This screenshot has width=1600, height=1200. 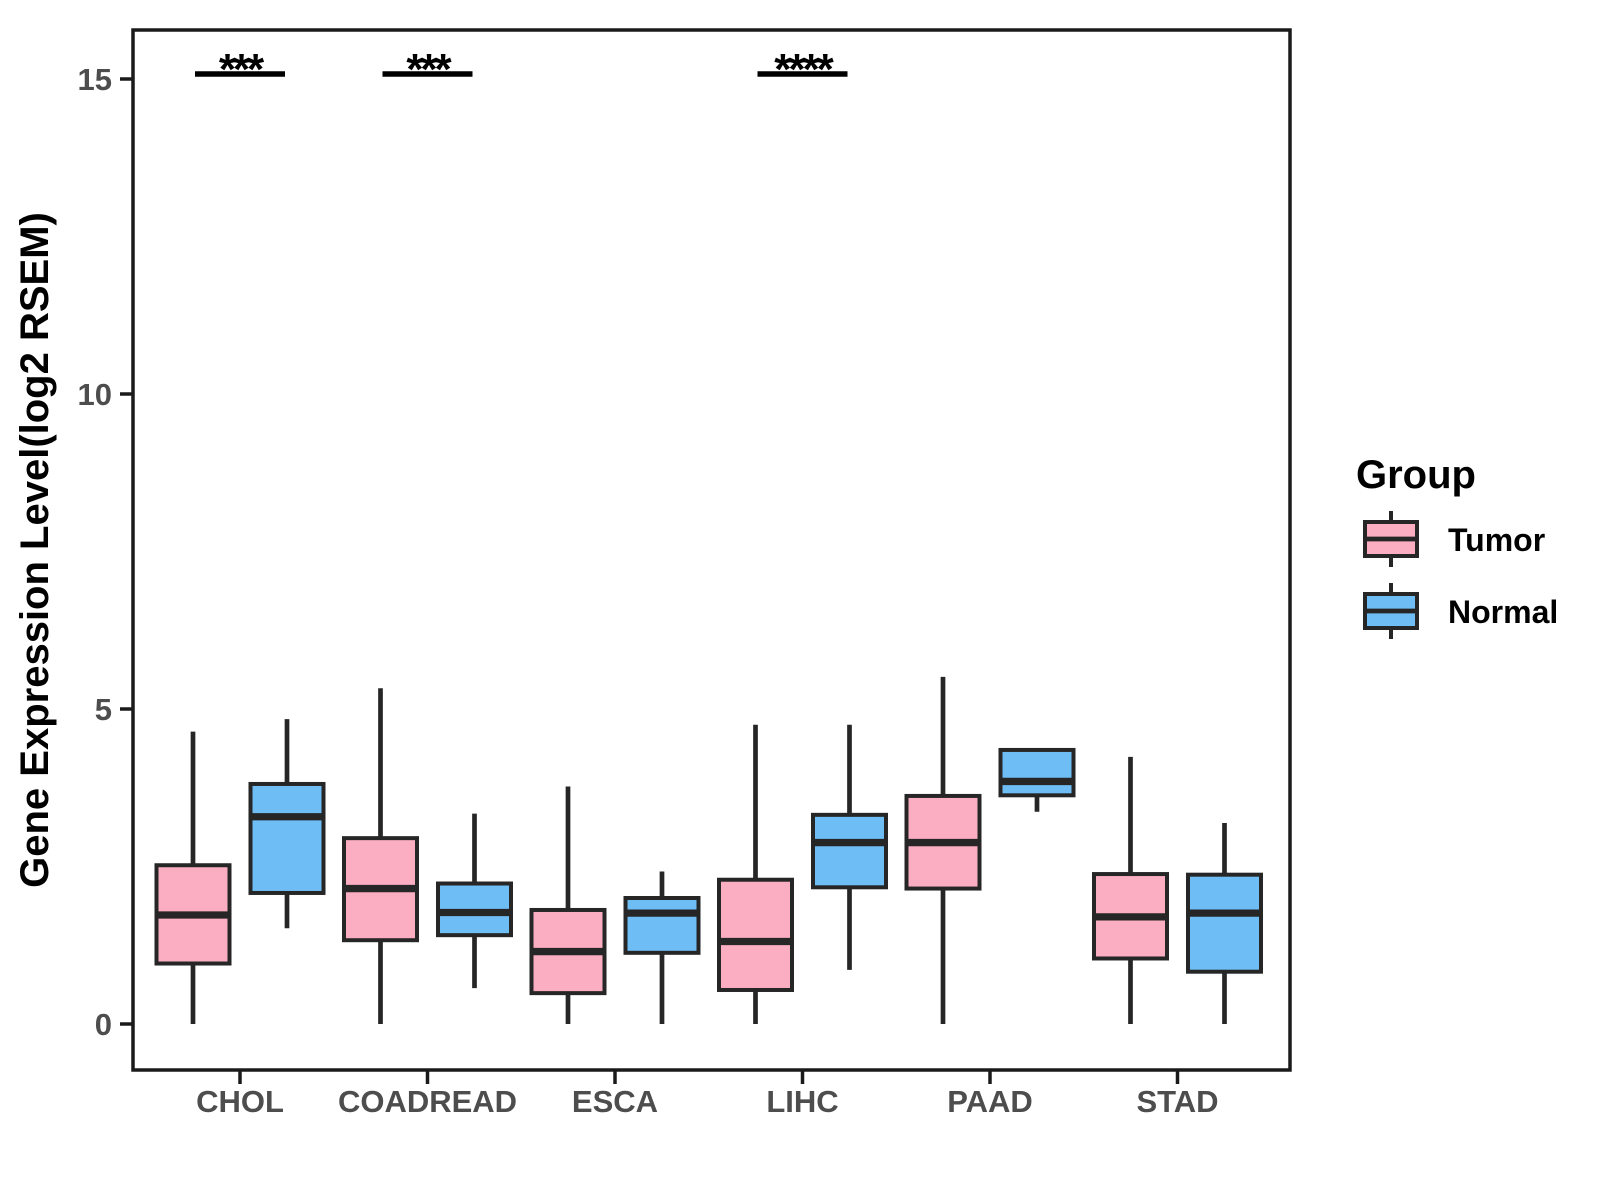 I want to click on x-tick-label-lihc: LIHC, so click(x=802, y=1101).